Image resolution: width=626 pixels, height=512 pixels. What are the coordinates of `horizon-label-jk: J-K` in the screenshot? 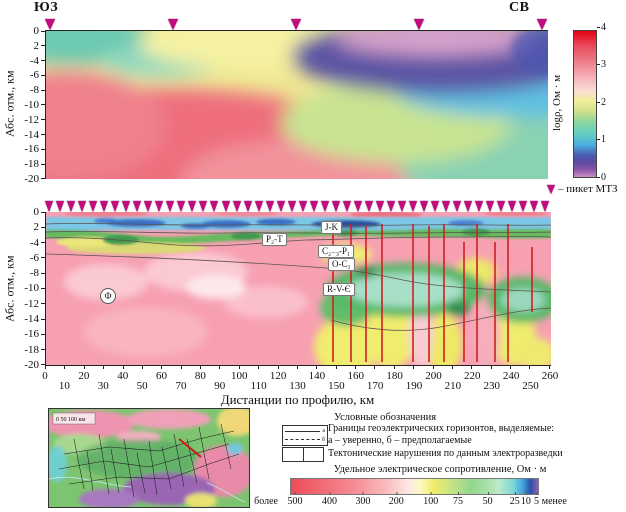 It's located at (331, 227).